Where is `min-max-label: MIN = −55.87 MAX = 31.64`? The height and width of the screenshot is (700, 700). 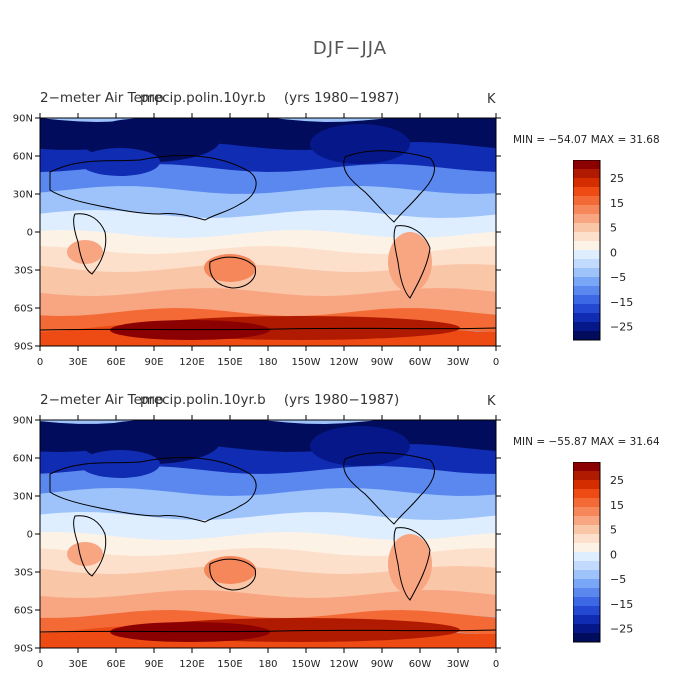
min-max-label: MIN = −55.87 MAX = 31.64 is located at coordinates (586, 442).